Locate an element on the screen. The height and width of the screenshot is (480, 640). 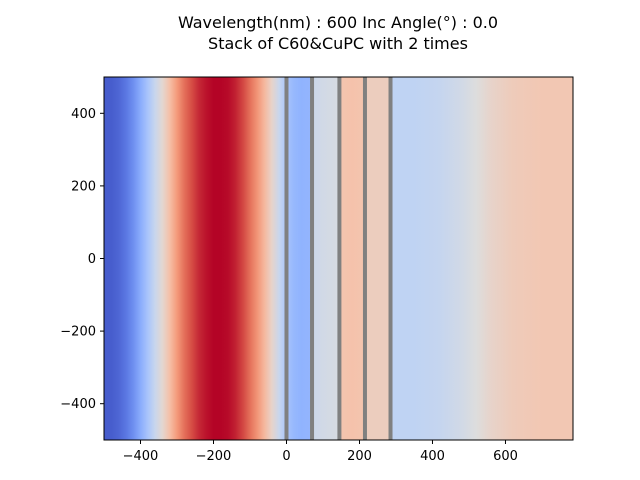
layer-boundaries is located at coordinates (338, 258).